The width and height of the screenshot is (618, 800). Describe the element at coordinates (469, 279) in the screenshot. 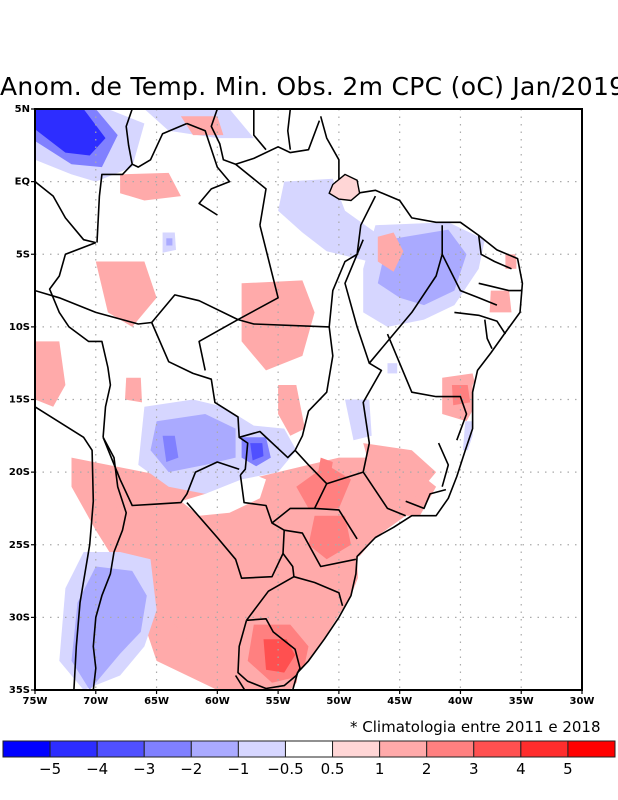

I see `state-border-ceara-pernambuco` at that location.